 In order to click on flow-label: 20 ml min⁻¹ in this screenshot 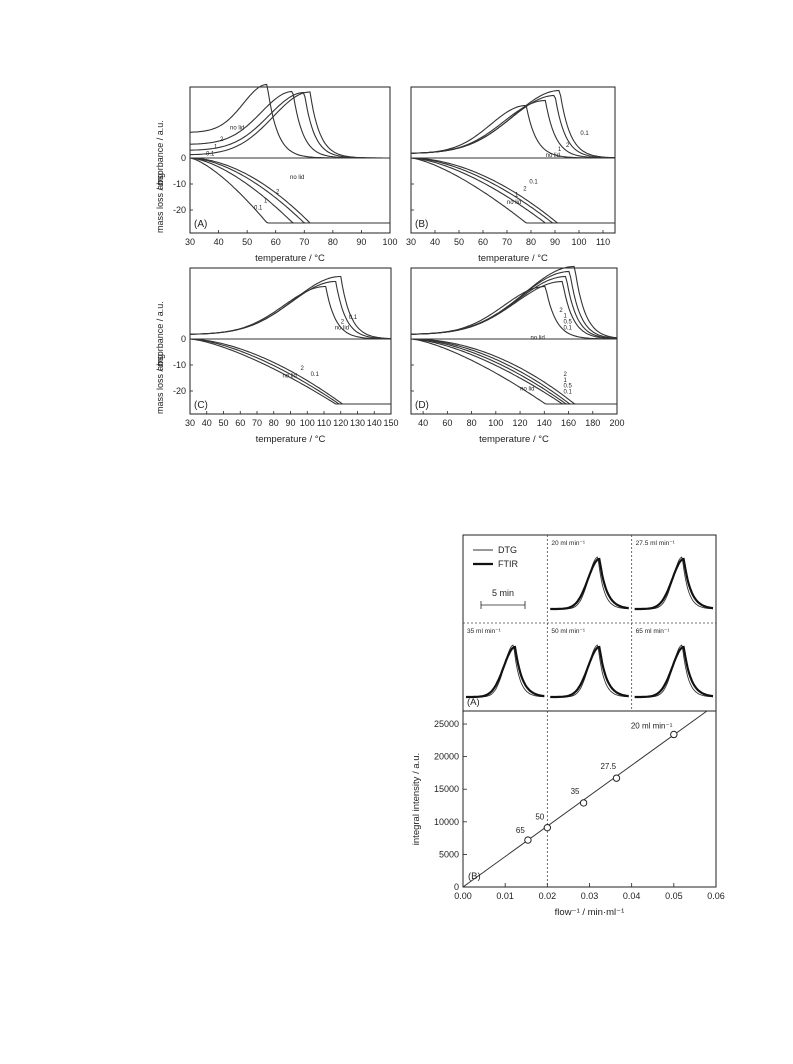, I will do `click(568, 543)`.